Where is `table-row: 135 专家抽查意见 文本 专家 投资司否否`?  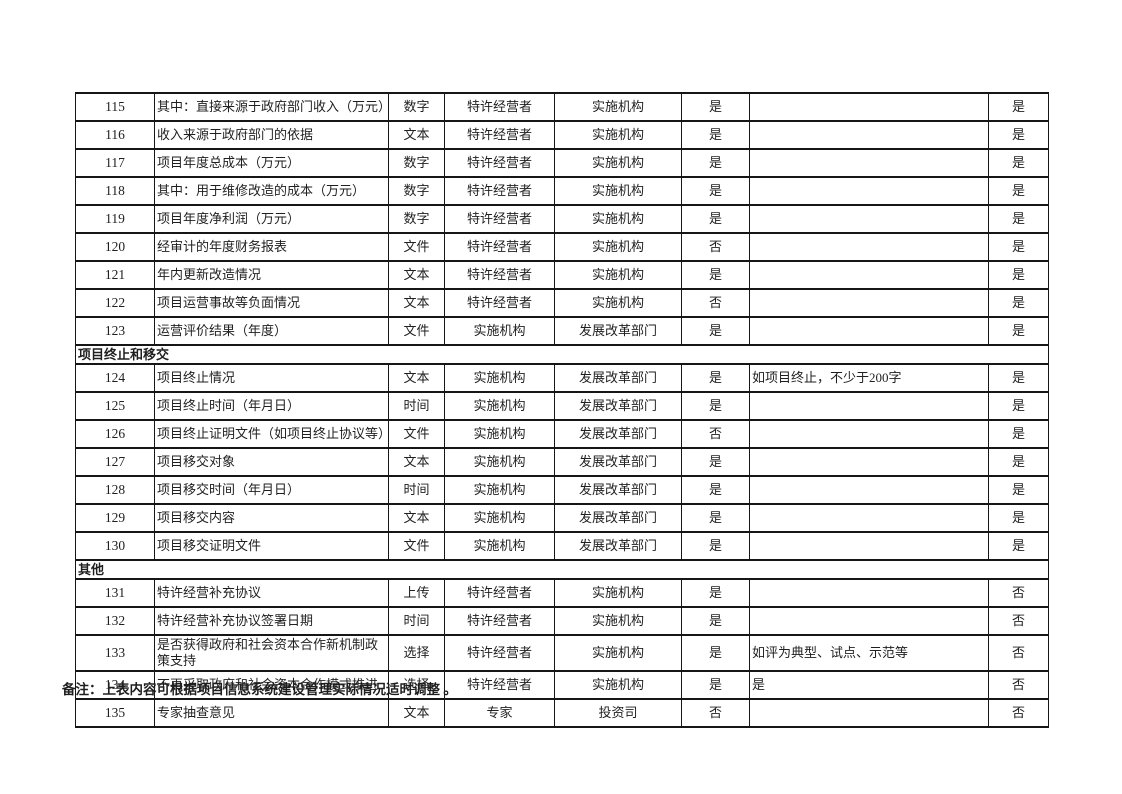
table-row: 135 专家抽查意见 文本 专家 投资司否否 is located at coordinates (562, 713).